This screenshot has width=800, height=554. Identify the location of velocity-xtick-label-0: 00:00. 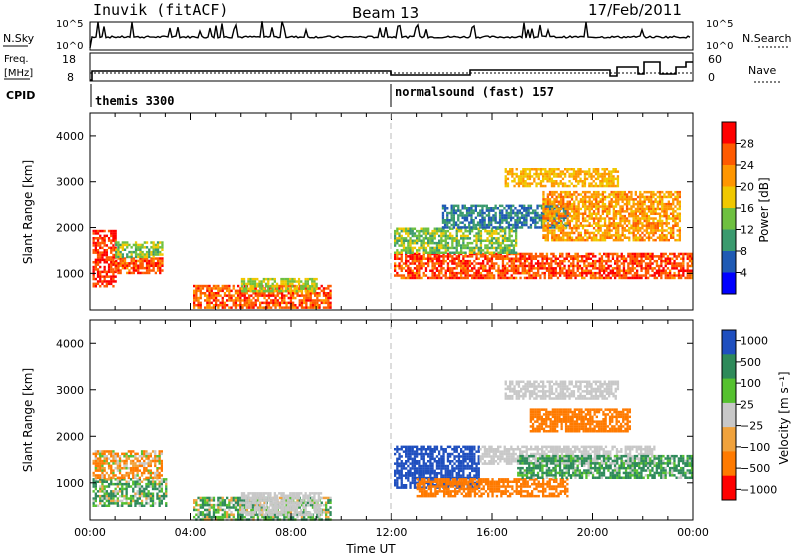
(90, 532).